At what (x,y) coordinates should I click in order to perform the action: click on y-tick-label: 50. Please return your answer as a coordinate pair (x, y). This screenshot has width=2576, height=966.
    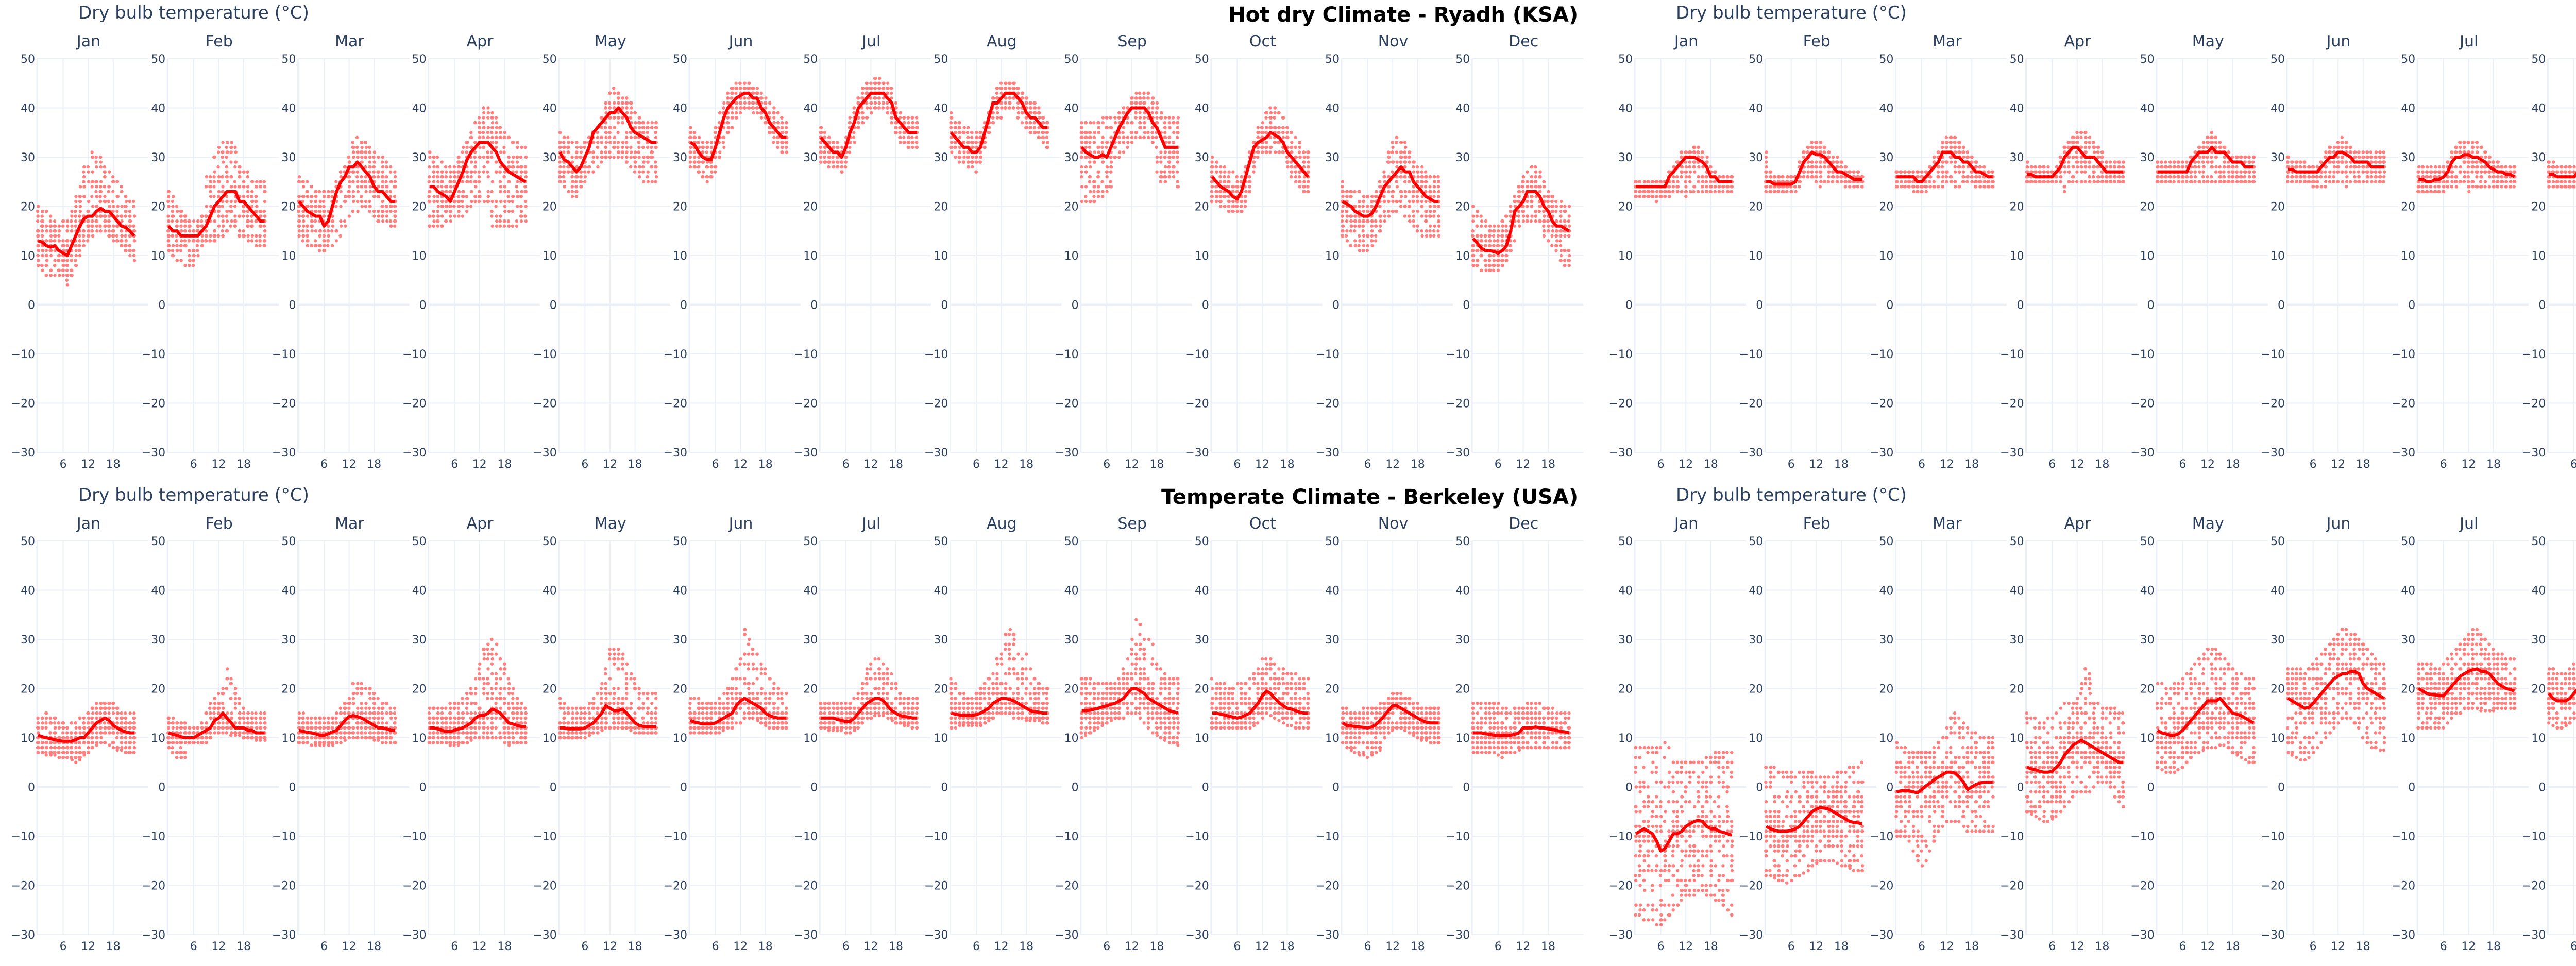
    Looking at the image, I should click on (680, 59).